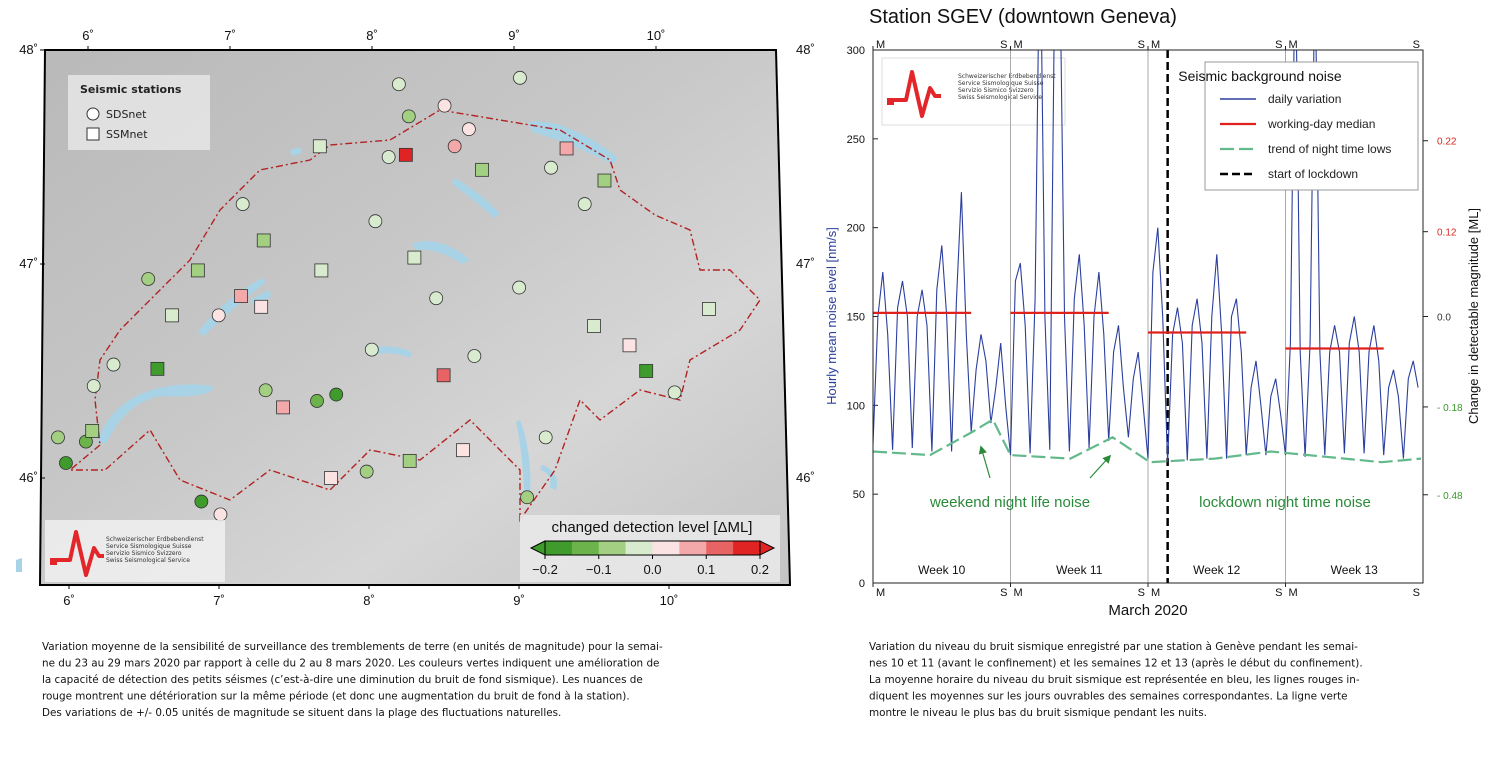 Image resolution: width=1500 pixels, height=776 pixels. I want to click on y2-tick-label: 0.0, so click(1444, 318).